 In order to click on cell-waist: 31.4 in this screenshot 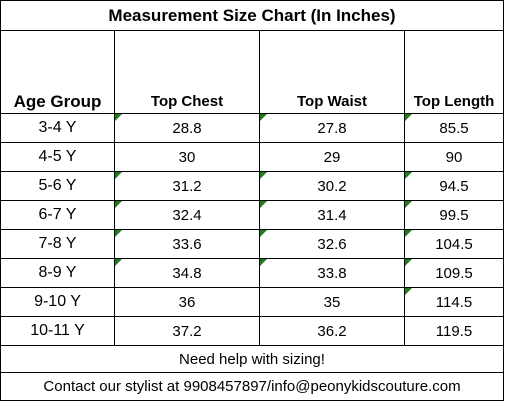, I will do `click(332, 215)`.